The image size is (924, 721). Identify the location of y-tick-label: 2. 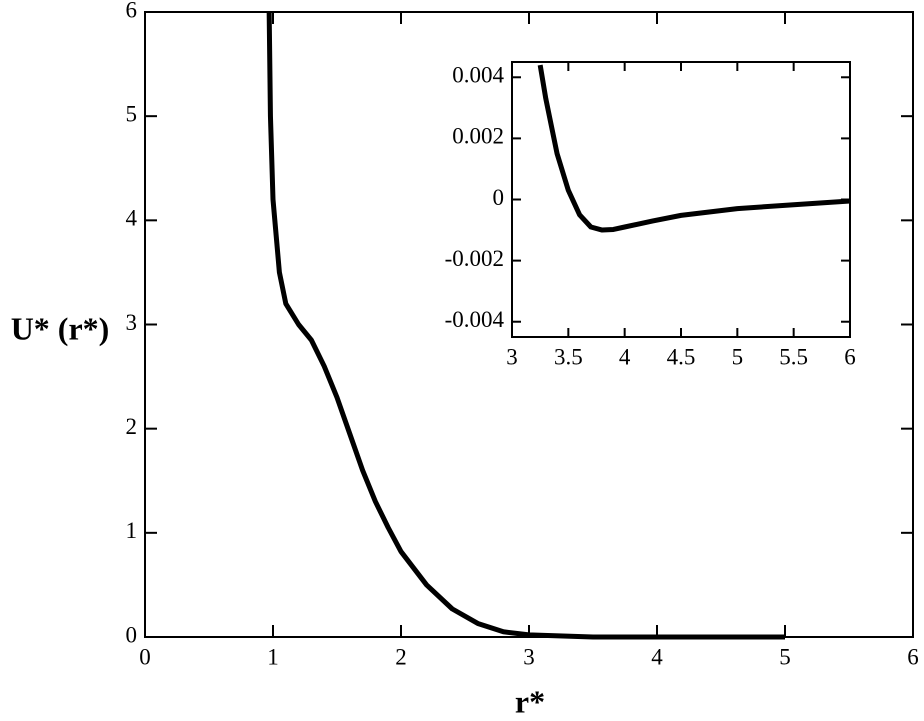
(132, 426).